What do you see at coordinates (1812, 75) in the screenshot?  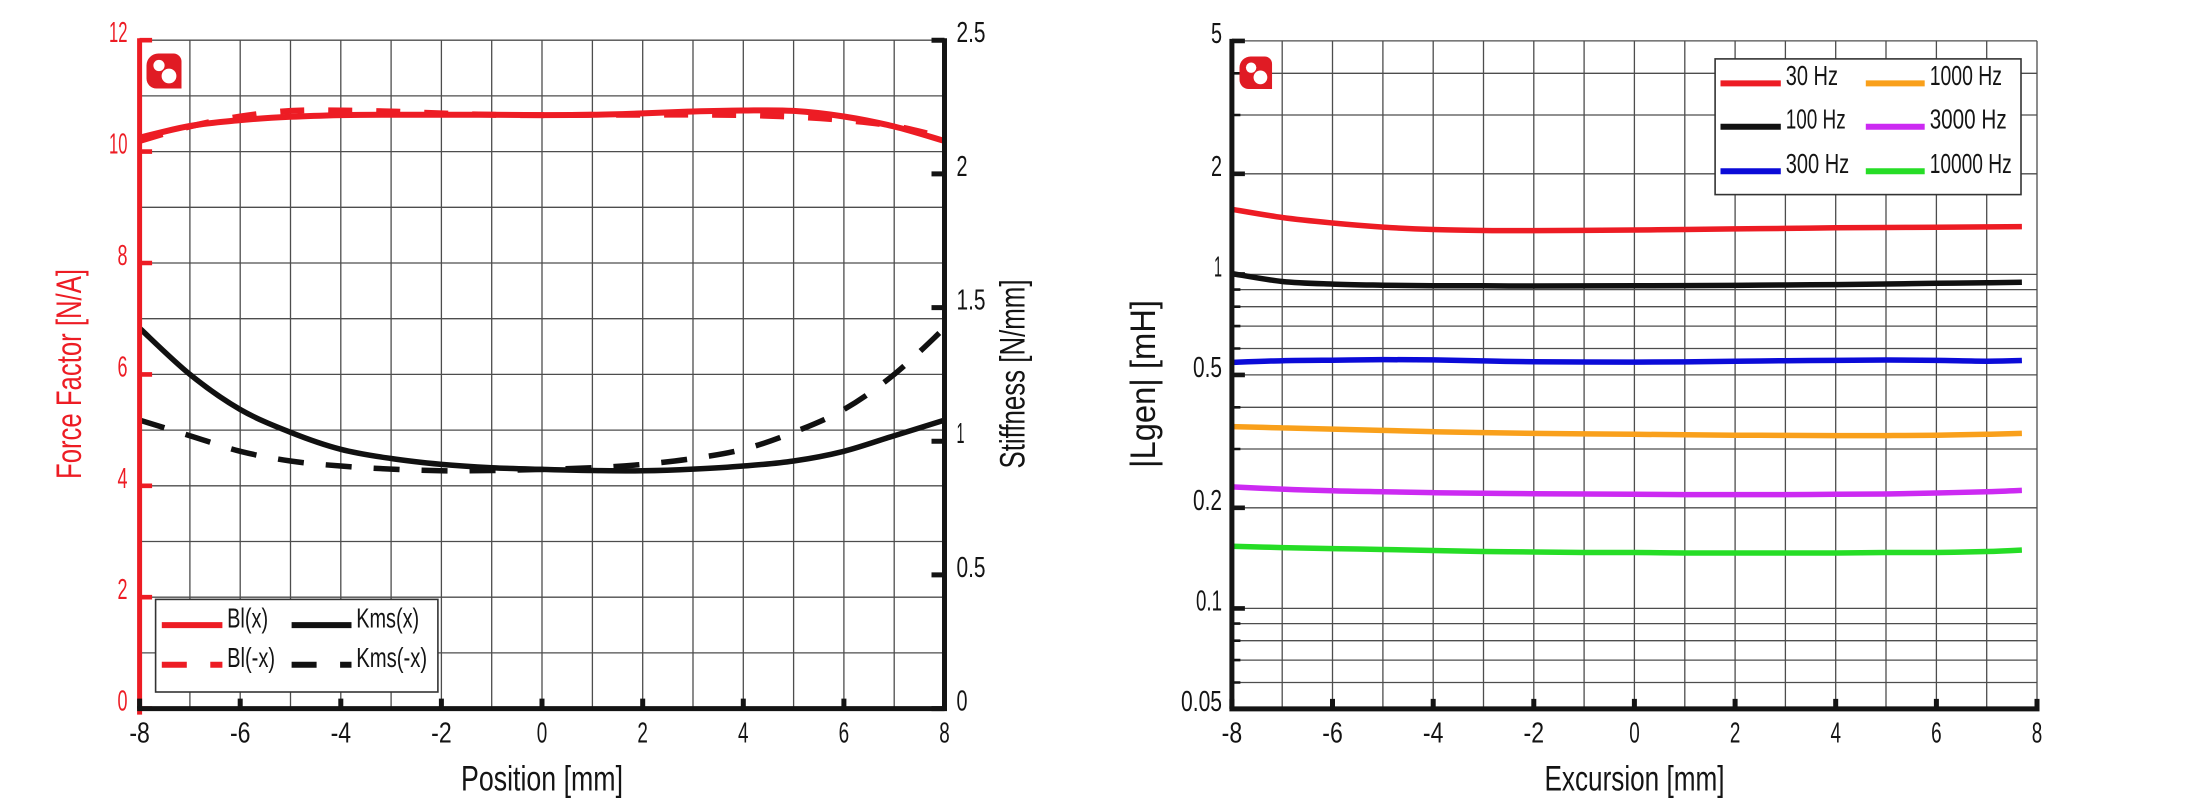 I see `svg-text: 30 Hz` at bounding box center [1812, 75].